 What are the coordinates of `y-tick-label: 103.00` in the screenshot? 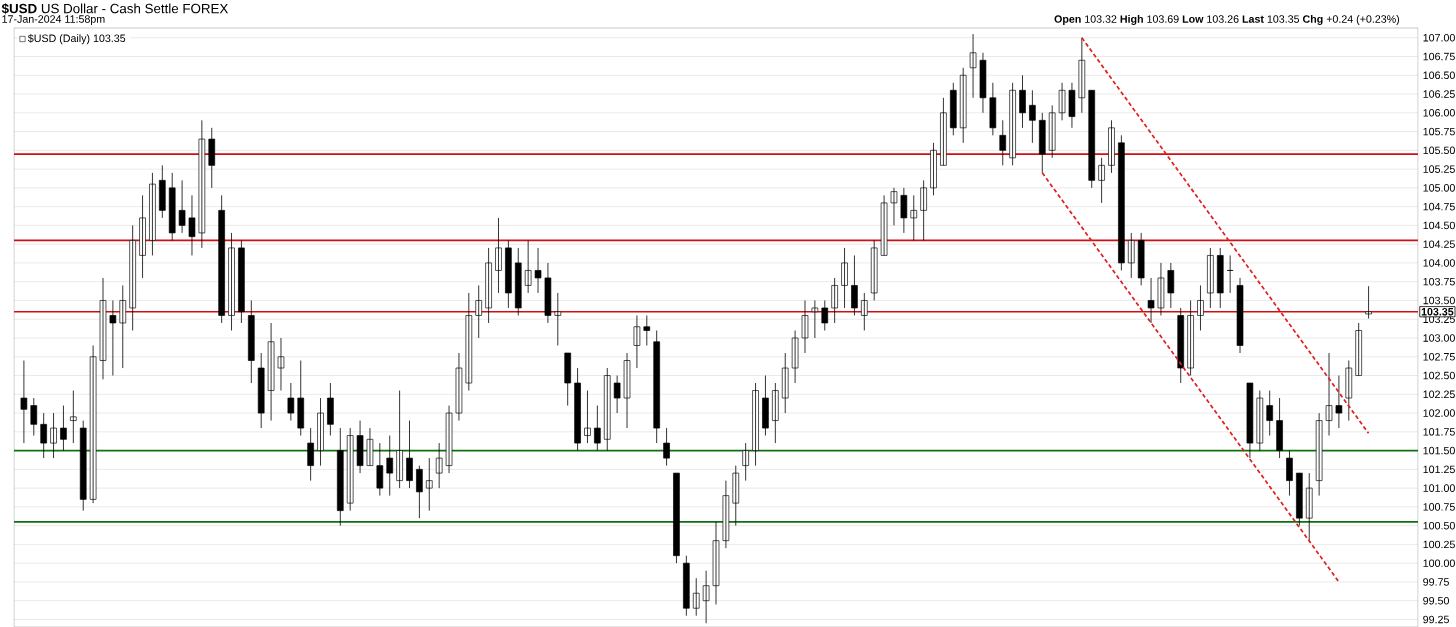 It's located at (1439, 338).